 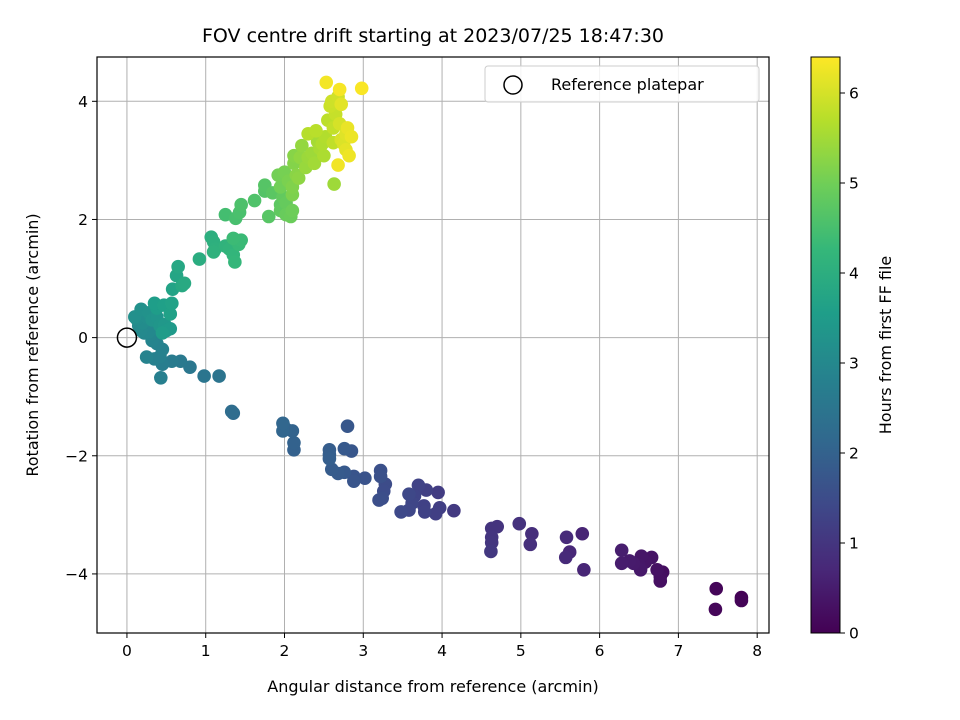 What do you see at coordinates (627, 84) in the screenshot?
I see `legend-label: Reference platepar` at bounding box center [627, 84].